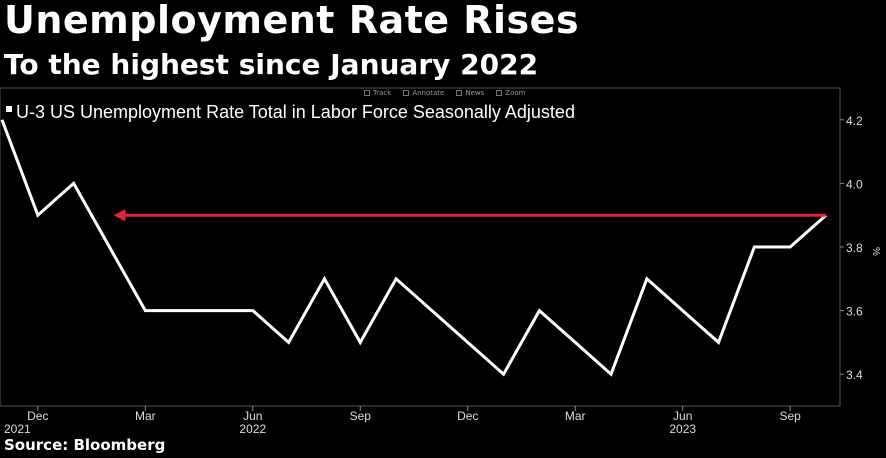  Describe the element at coordinates (854, 184) in the screenshot. I see `y-tick-label: 4.0` at that location.